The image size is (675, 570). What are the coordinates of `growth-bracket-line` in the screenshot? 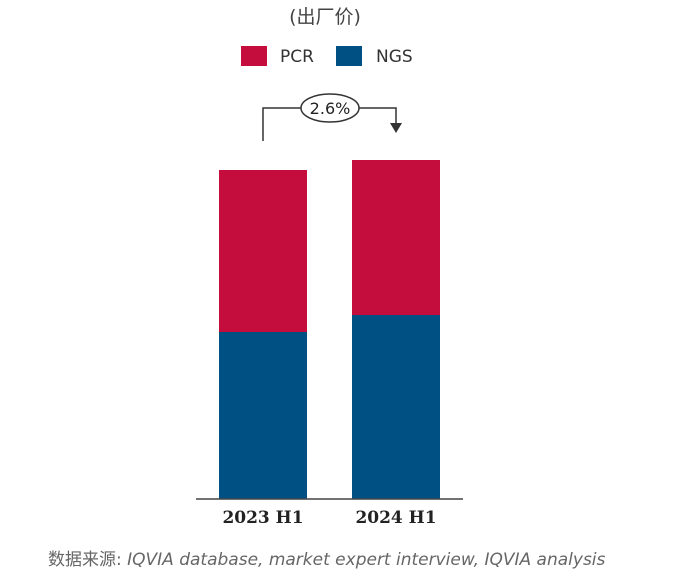 It's located at (329, 124).